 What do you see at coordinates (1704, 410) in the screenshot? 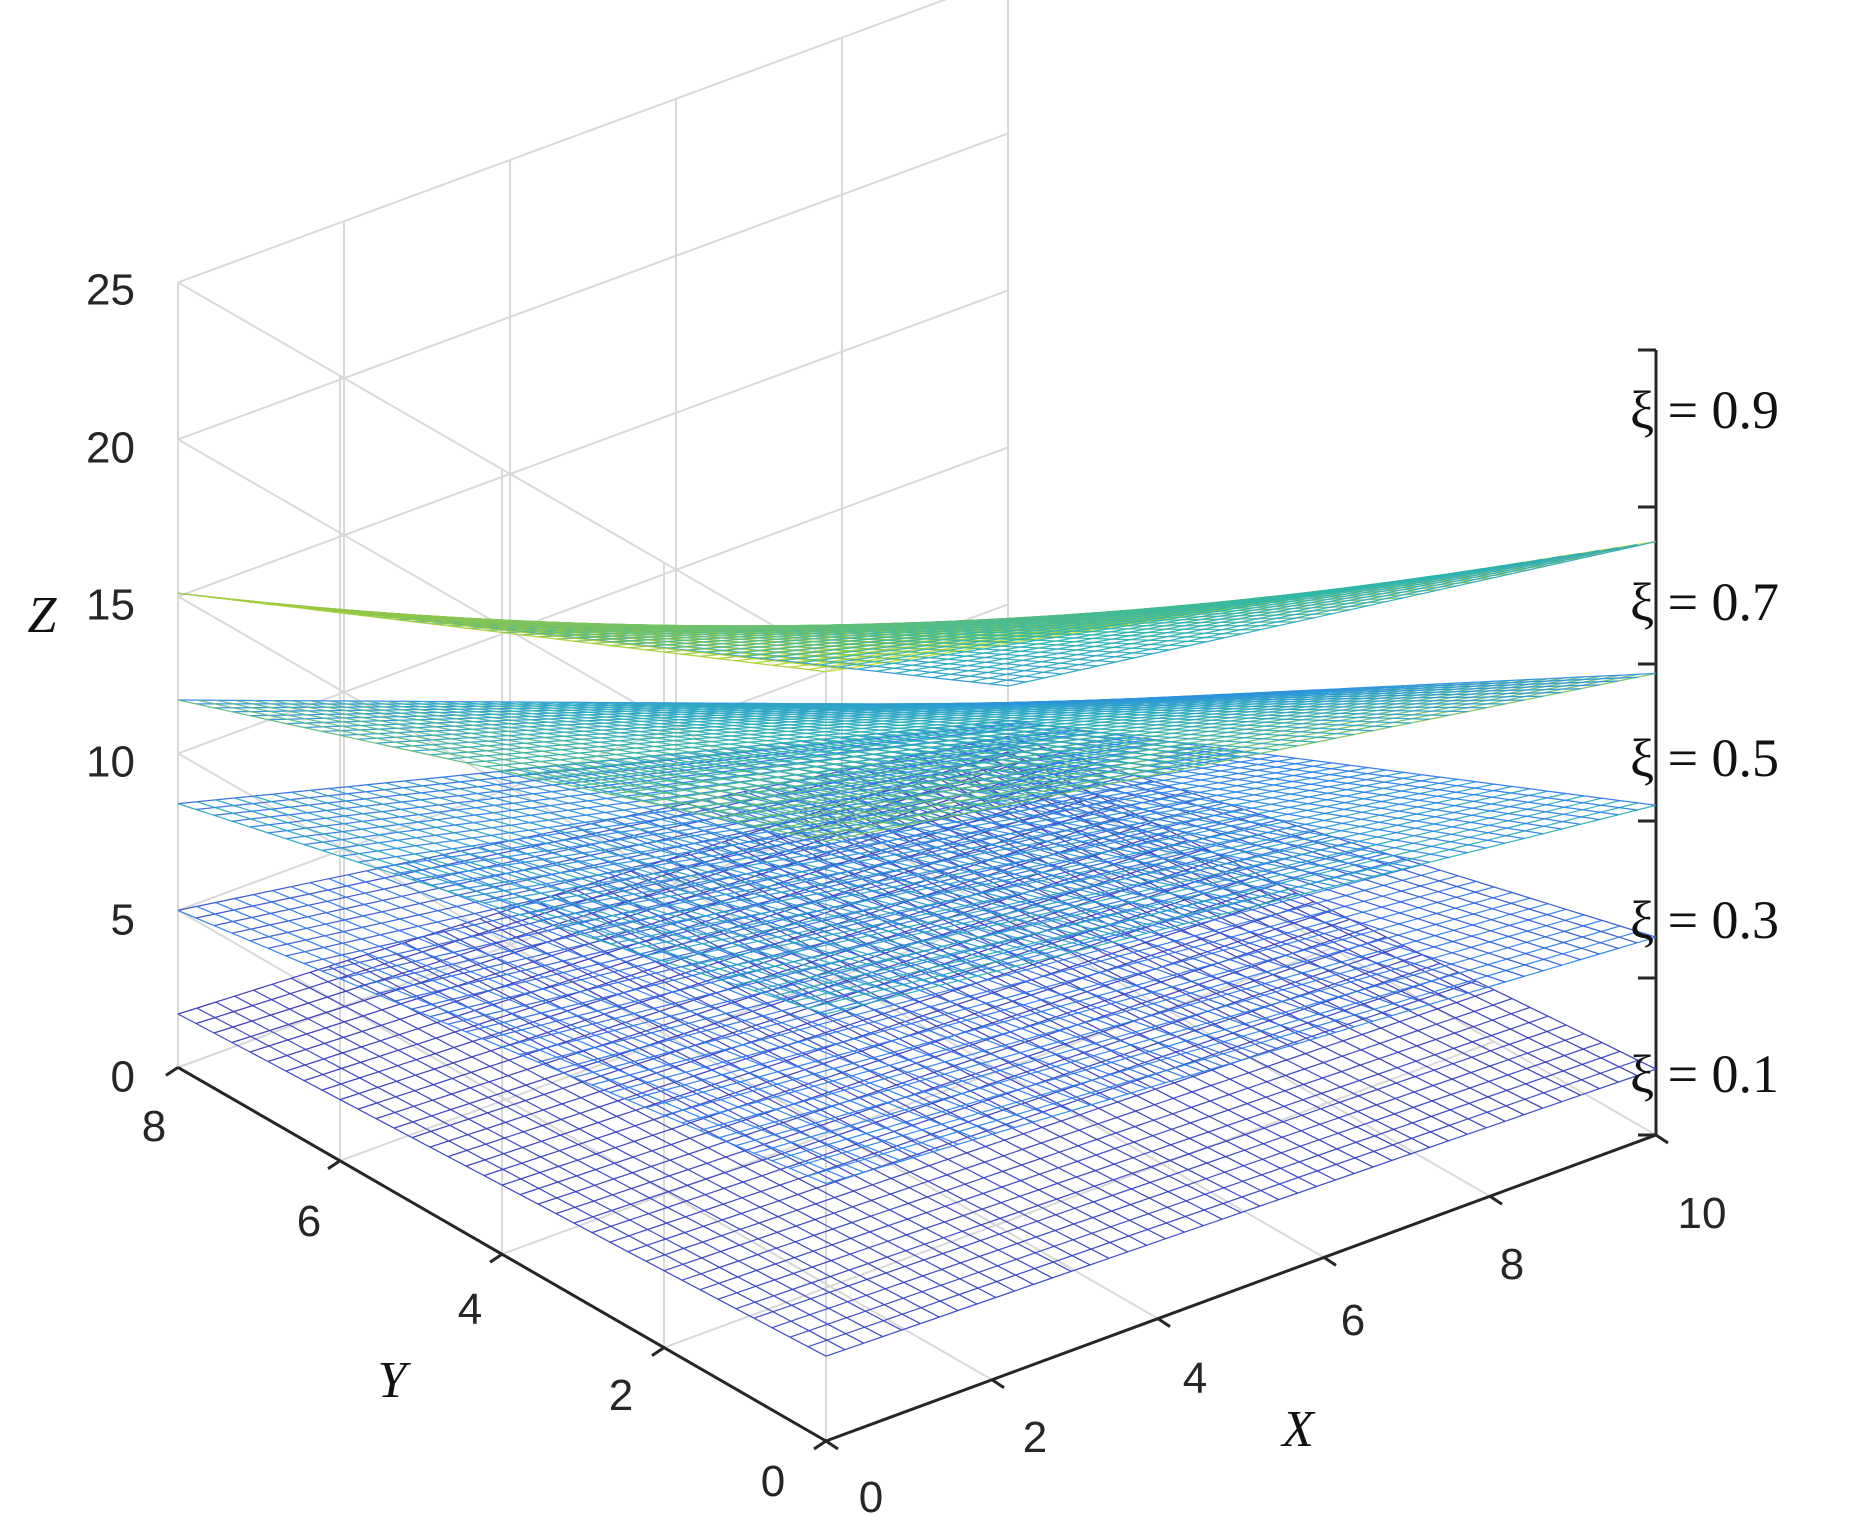
I see `series-label-xi-09: ξ = 0.9` at bounding box center [1704, 410].